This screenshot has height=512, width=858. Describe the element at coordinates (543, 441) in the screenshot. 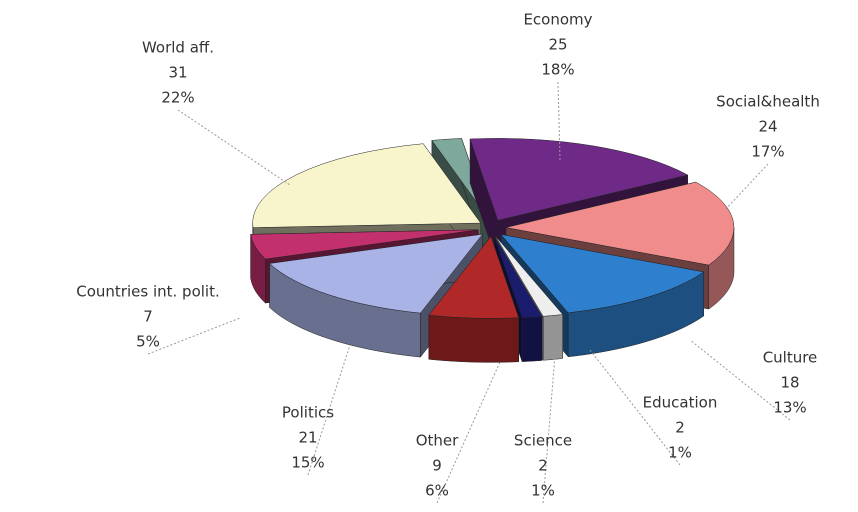

I see `slice-label: Science` at that location.